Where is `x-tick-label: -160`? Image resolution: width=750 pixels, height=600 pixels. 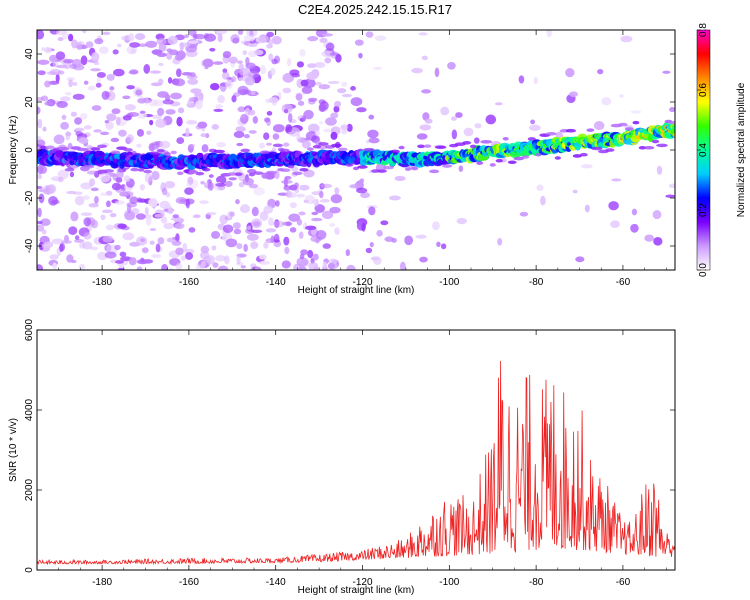
x-tick-label: -160 is located at coordinates (189, 282).